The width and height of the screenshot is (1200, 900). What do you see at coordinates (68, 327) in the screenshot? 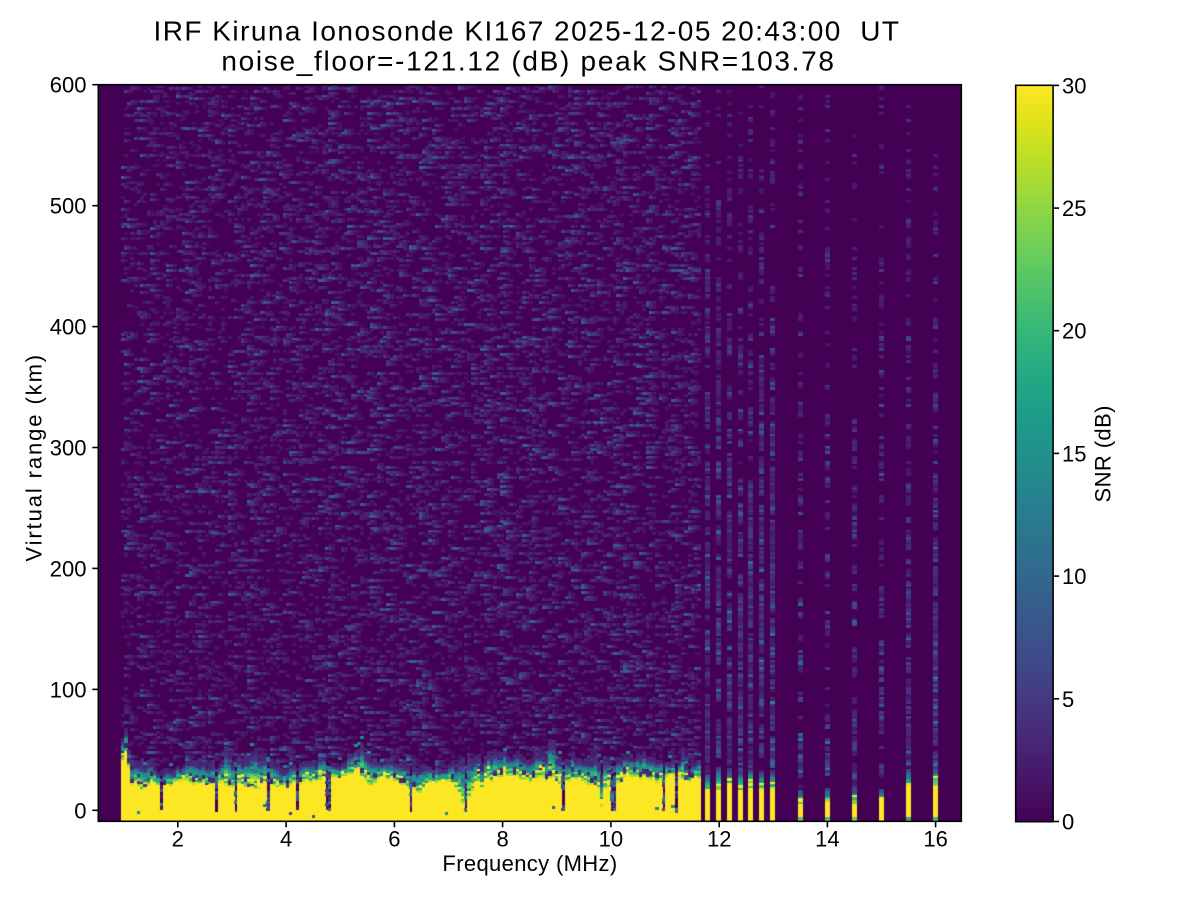
I see `svg-text: 400` at bounding box center [68, 327].